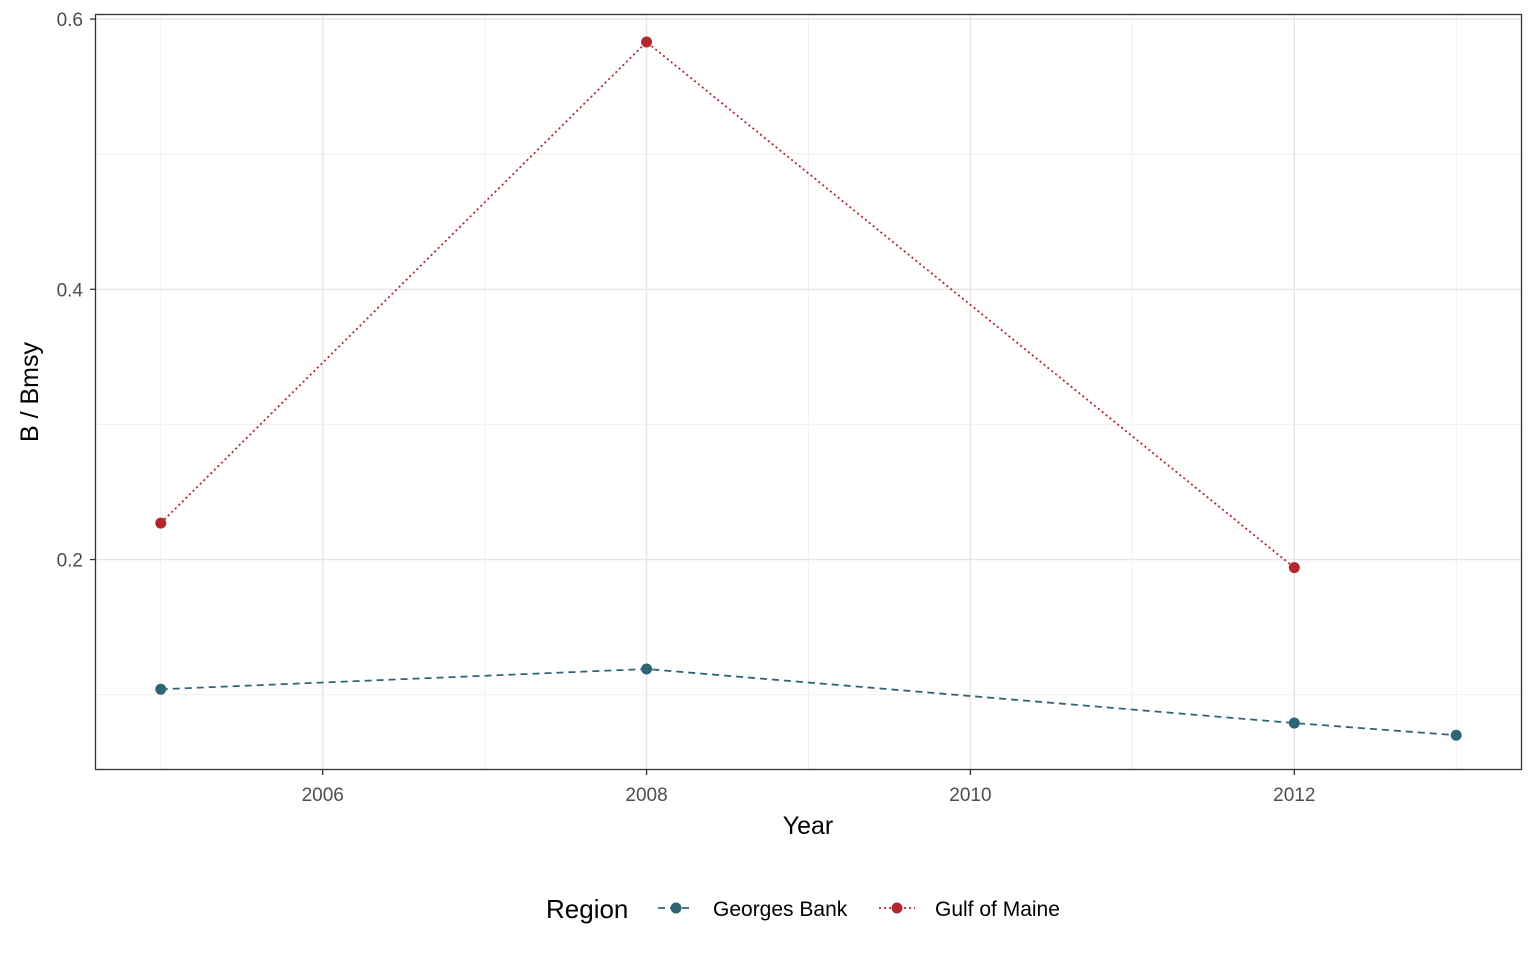  What do you see at coordinates (997, 909) in the screenshot?
I see `legend-label: Gulf of Maine` at bounding box center [997, 909].